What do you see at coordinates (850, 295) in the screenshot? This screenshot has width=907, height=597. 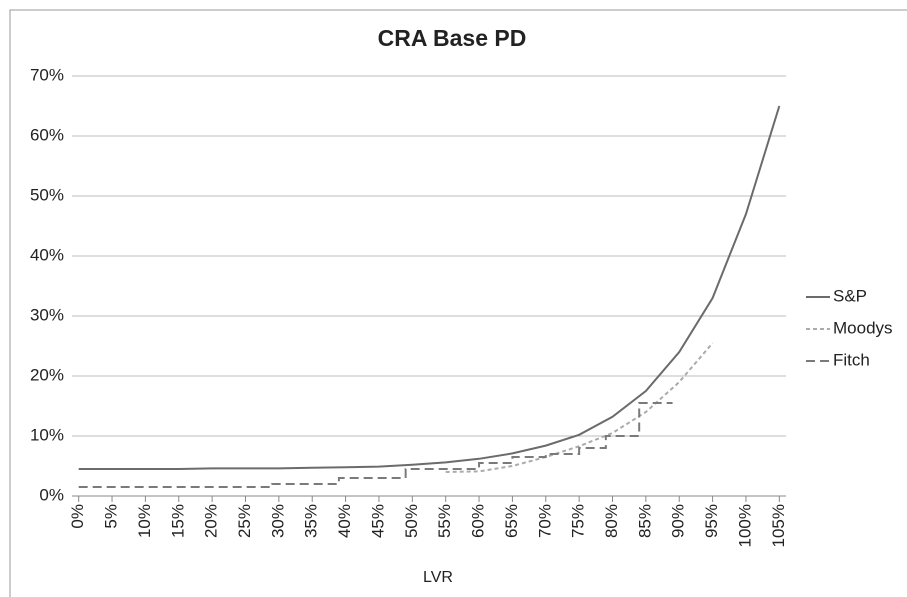 I see `legend-label: S&P` at bounding box center [850, 295].